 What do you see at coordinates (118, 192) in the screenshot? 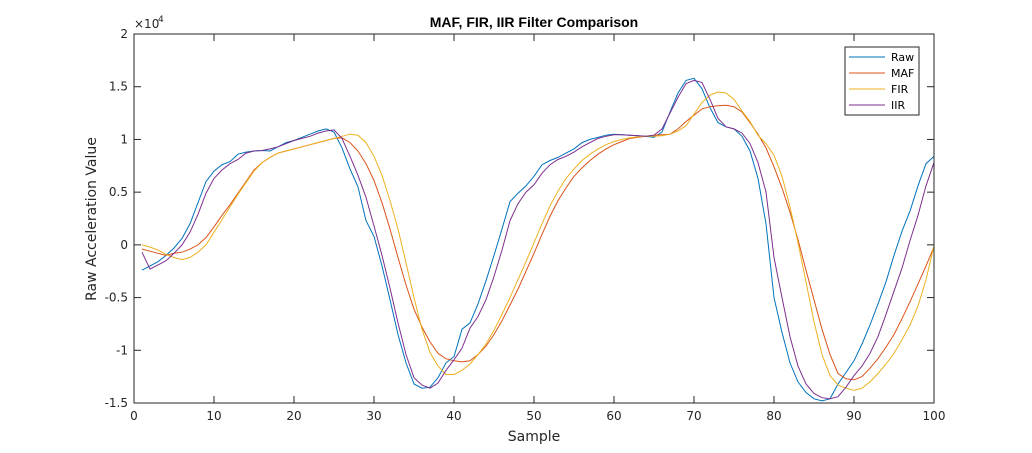
I see `y-tick-label: 0.5` at bounding box center [118, 192].